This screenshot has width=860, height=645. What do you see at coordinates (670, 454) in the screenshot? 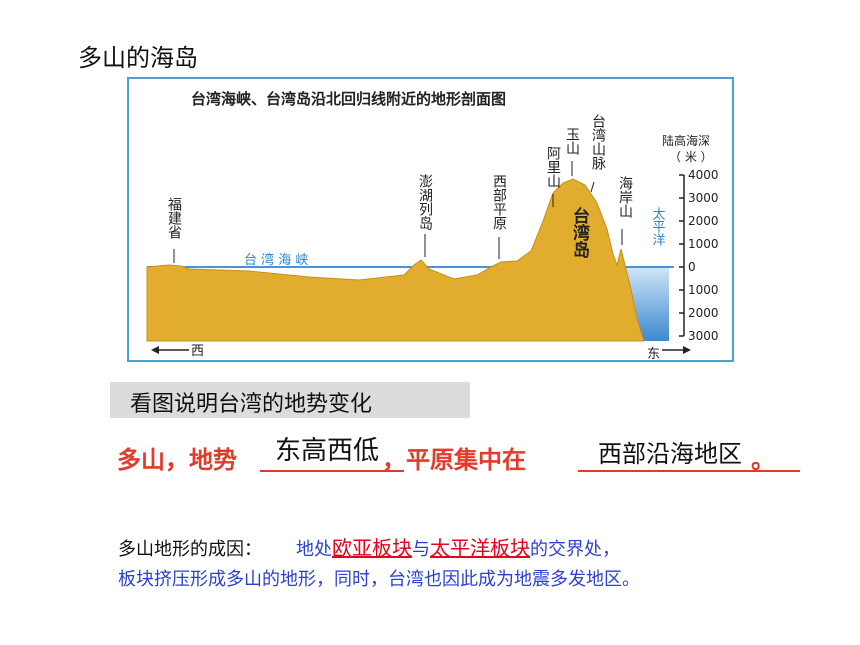
I see `blank2-answer: 西部沿海地区` at bounding box center [670, 454].